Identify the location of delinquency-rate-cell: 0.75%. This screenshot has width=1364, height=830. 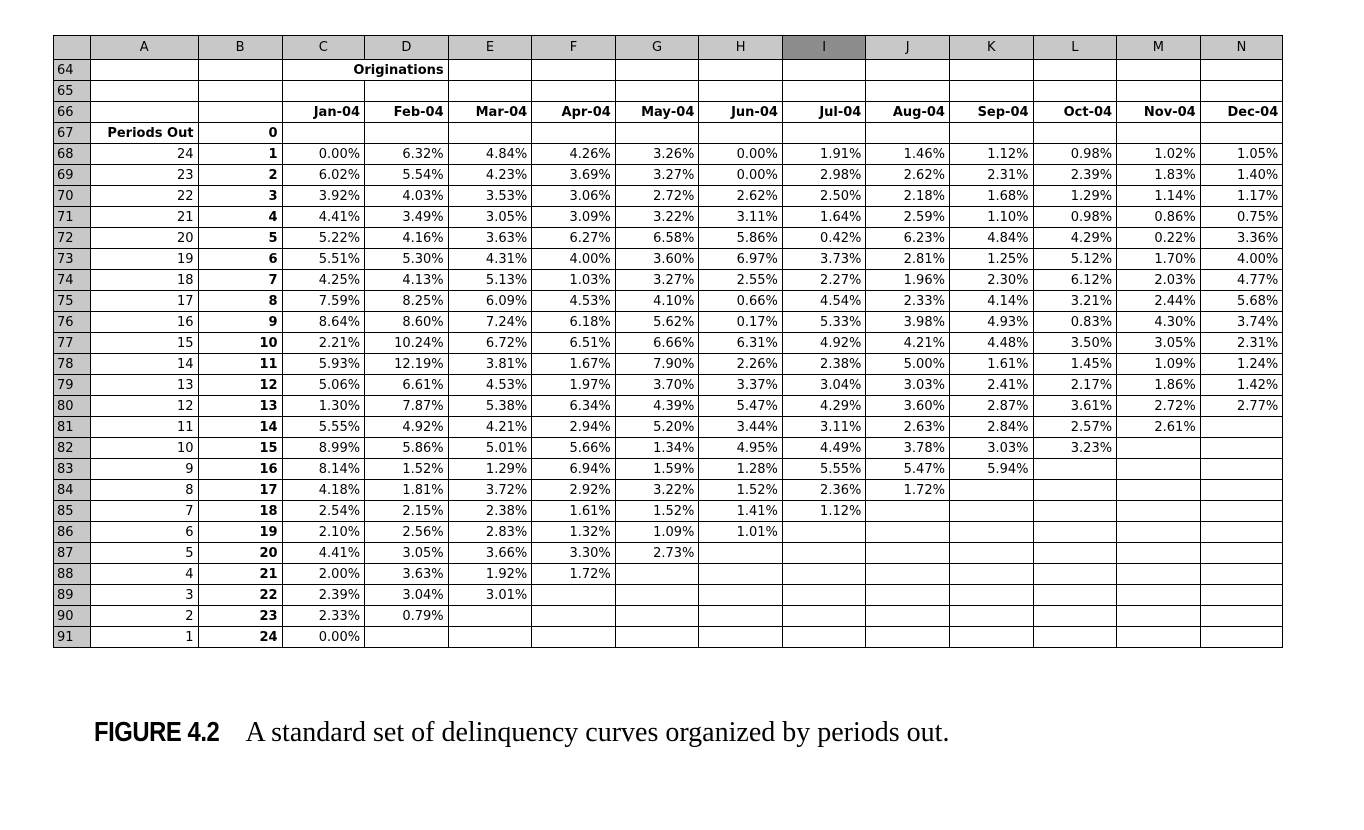
(1241, 217).